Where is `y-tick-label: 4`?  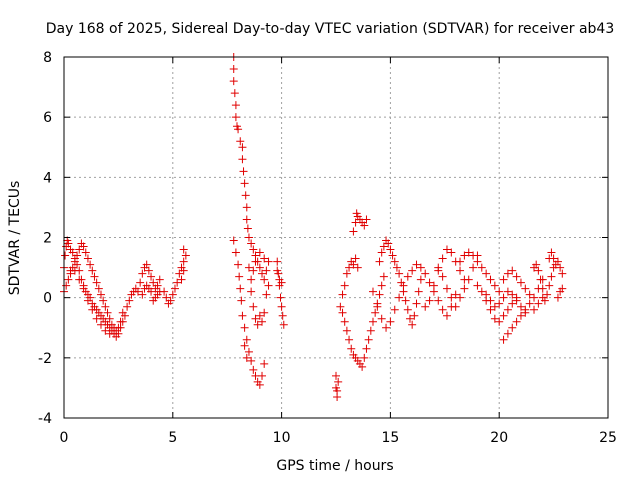
y-tick-label: 4 is located at coordinates (47, 178).